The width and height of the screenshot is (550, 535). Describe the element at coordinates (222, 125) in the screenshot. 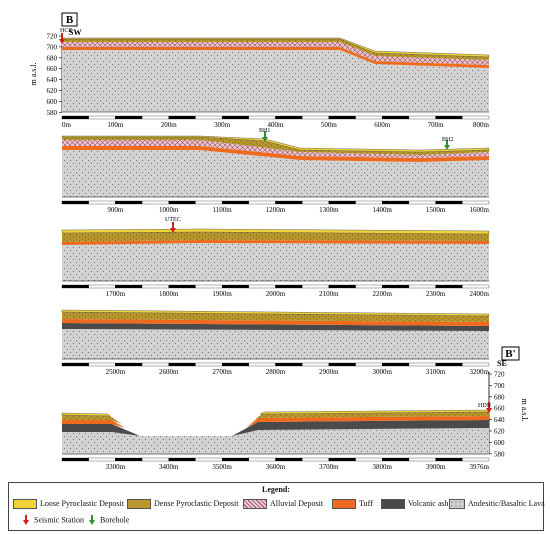

I see `distance-tick-label: 300m` at that location.